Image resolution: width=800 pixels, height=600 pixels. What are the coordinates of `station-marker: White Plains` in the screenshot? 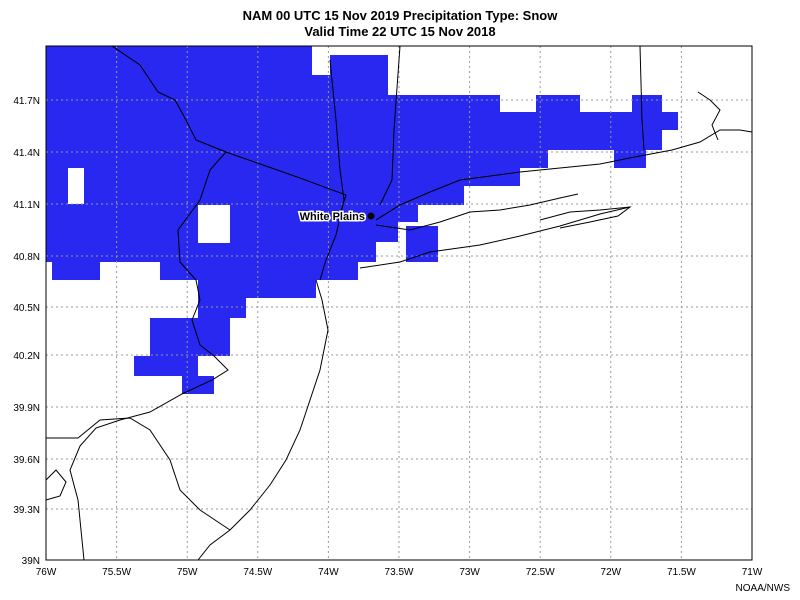 It's located at (336, 217).